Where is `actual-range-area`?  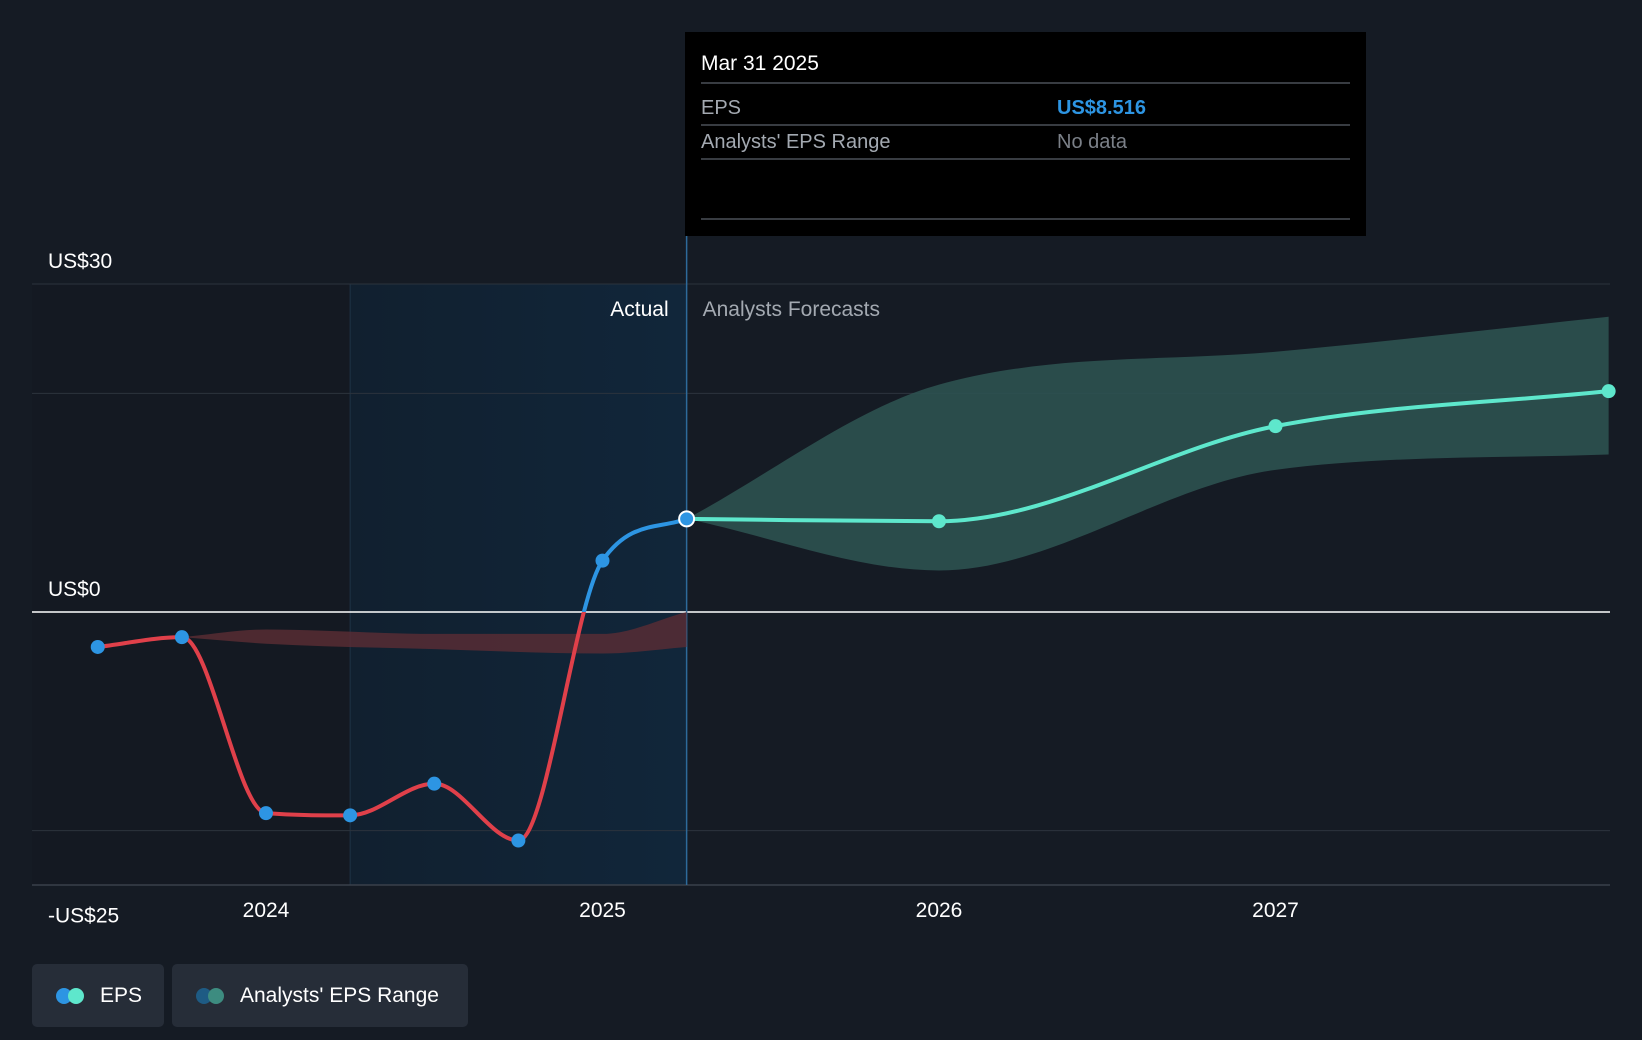 actual-range-area is located at coordinates (434, 633).